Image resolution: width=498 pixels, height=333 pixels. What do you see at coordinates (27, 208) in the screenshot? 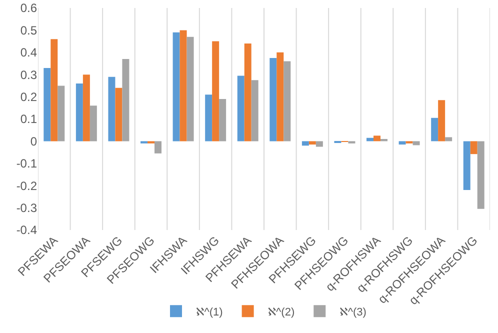
I see `y-tick-label: -0.3` at bounding box center [27, 208].